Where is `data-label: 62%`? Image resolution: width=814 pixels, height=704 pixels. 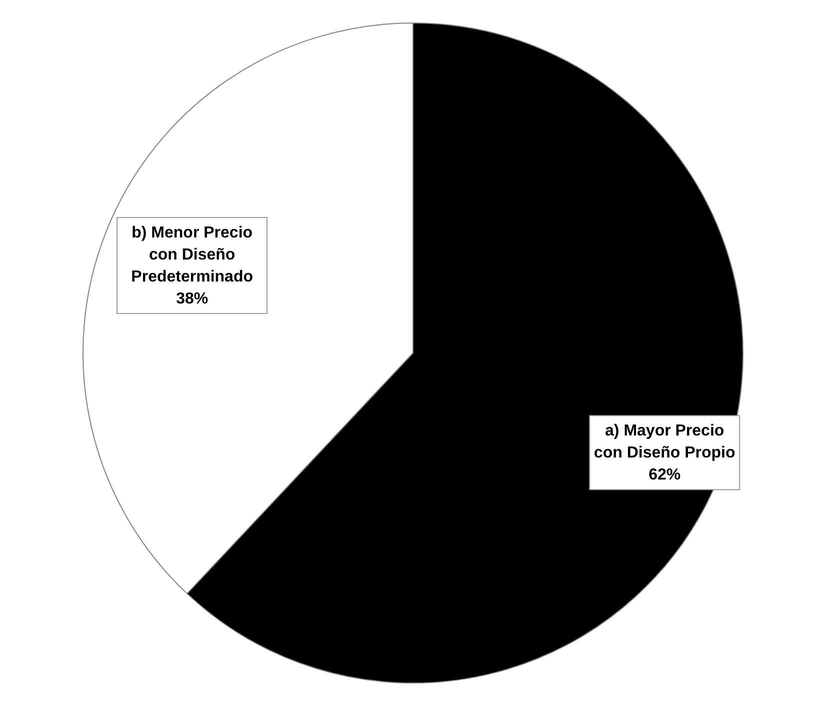
data-label: 62% is located at coordinates (664, 475).